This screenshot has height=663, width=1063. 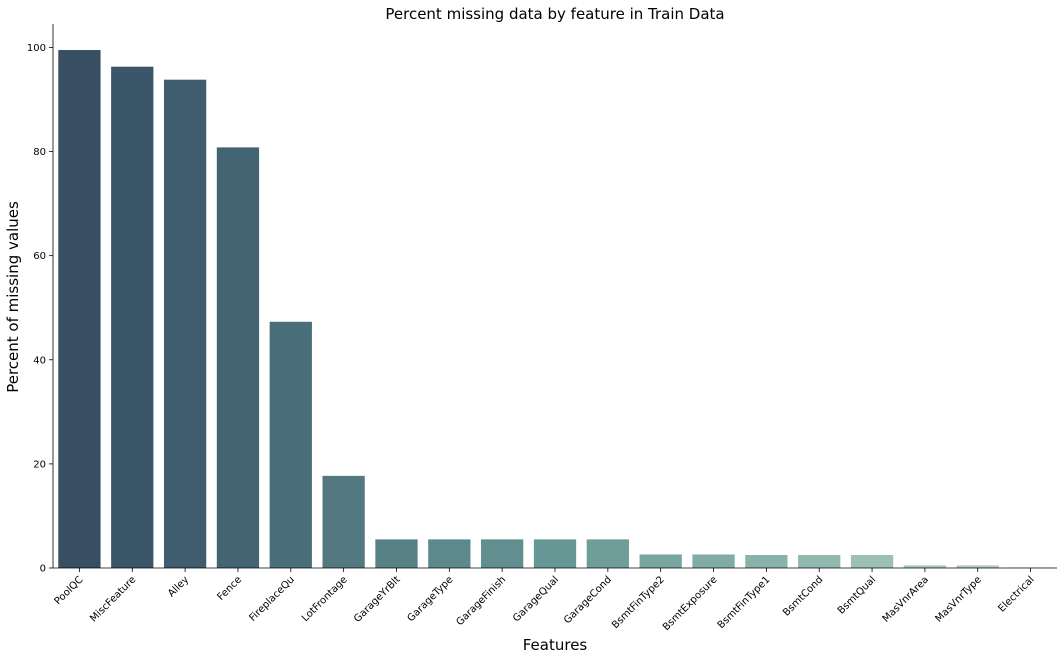 What do you see at coordinates (13, 297) in the screenshot?
I see `y-axis-title: Percent of missing values` at bounding box center [13, 297].